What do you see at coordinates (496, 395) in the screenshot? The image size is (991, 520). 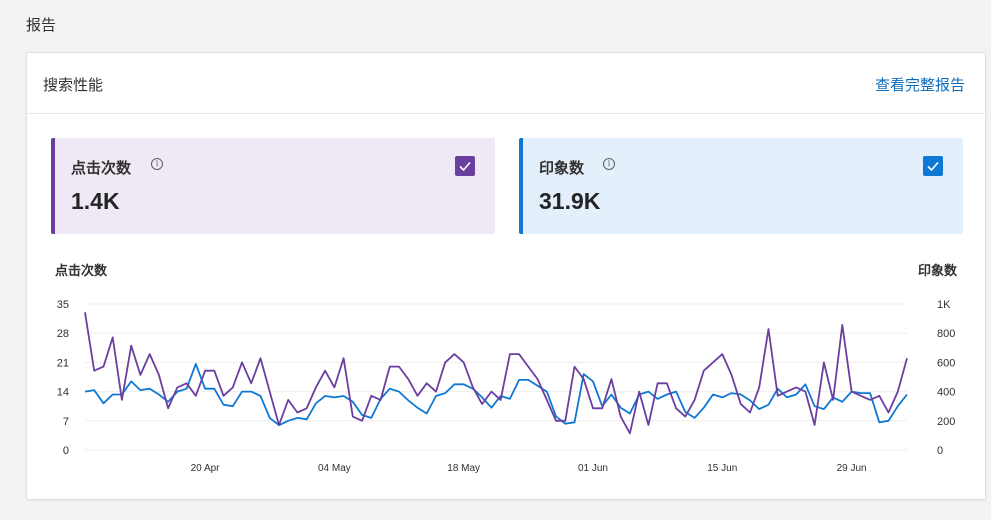 I see `series-line-impressions` at bounding box center [496, 395].